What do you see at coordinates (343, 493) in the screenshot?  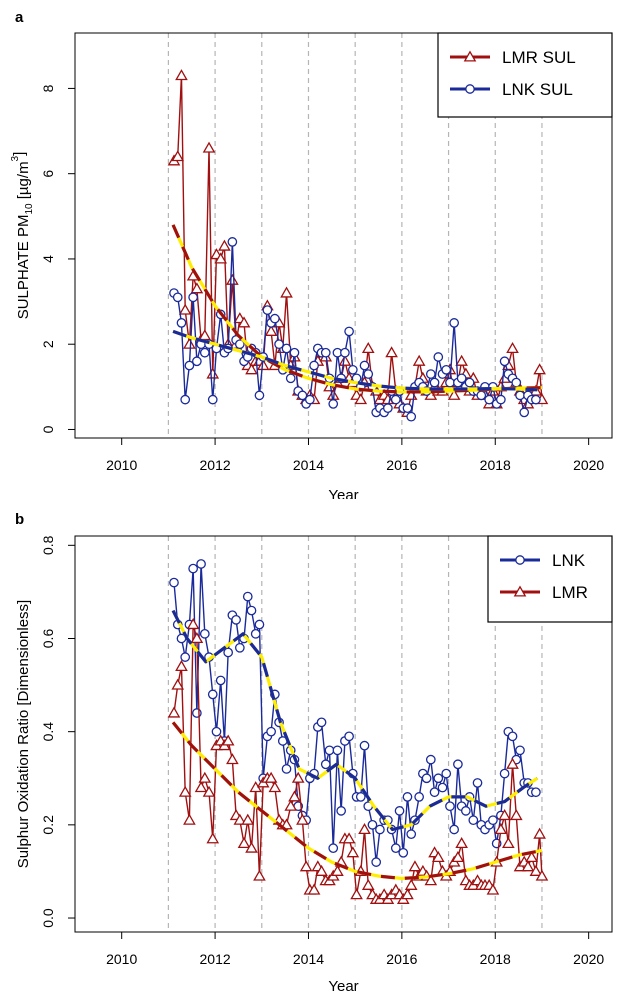 I see `panel-a-x-axis-label: Year` at bounding box center [343, 493].